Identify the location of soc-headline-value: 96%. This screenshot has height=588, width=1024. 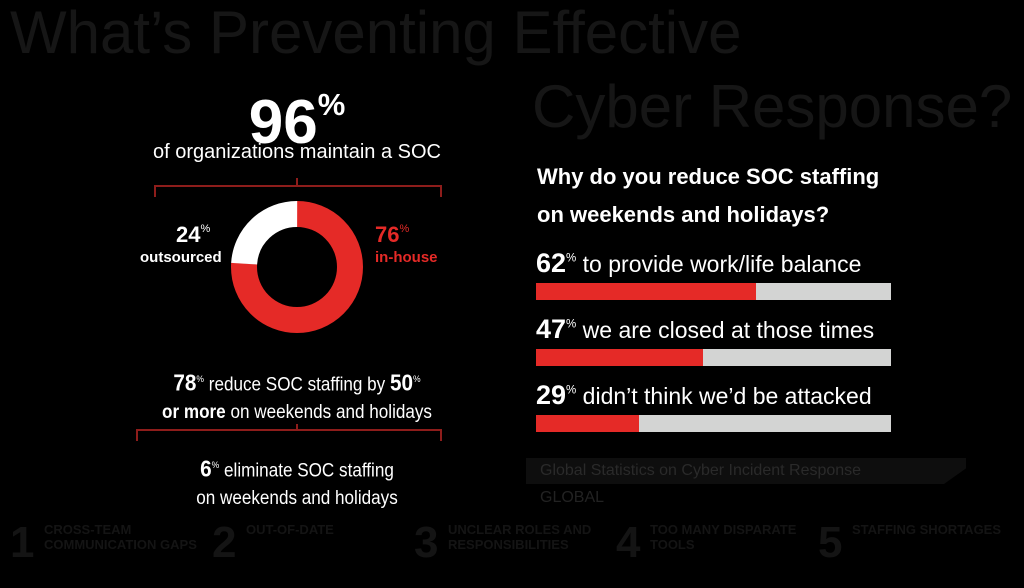
(297, 122).